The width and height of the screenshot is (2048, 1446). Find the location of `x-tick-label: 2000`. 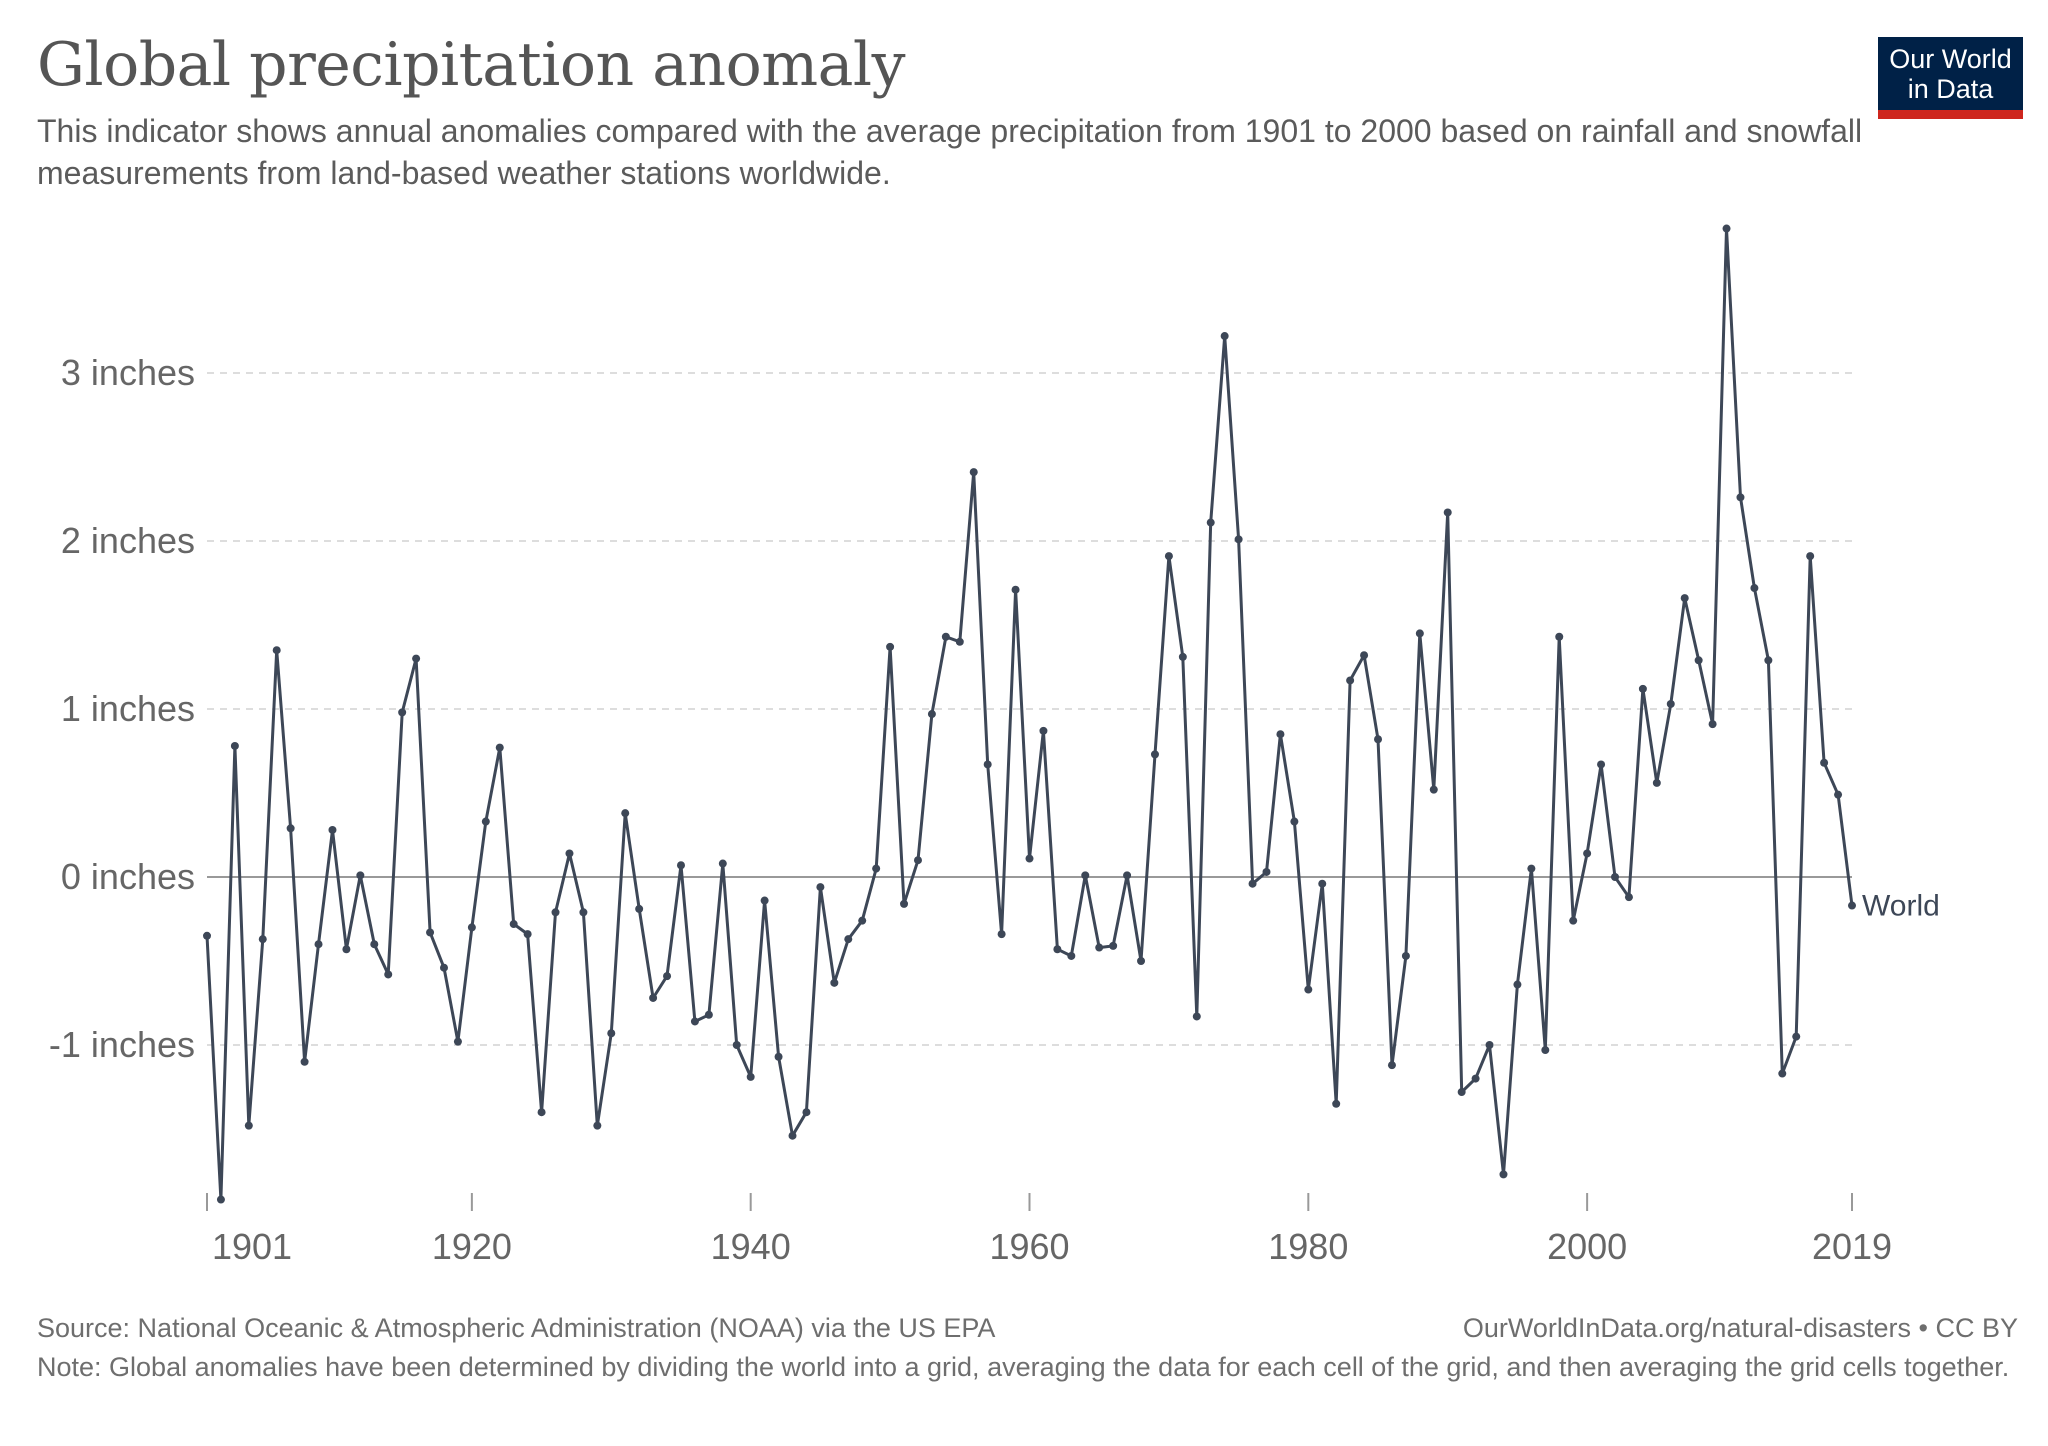

x-tick-label: 2000 is located at coordinates (1587, 1246).